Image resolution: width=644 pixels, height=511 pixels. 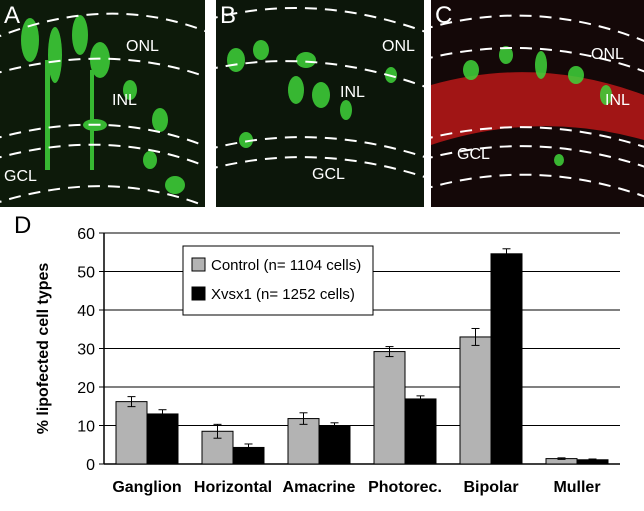 What do you see at coordinates (162, 439) in the screenshot?
I see `bar-xvsx1-ganglion` at bounding box center [162, 439].